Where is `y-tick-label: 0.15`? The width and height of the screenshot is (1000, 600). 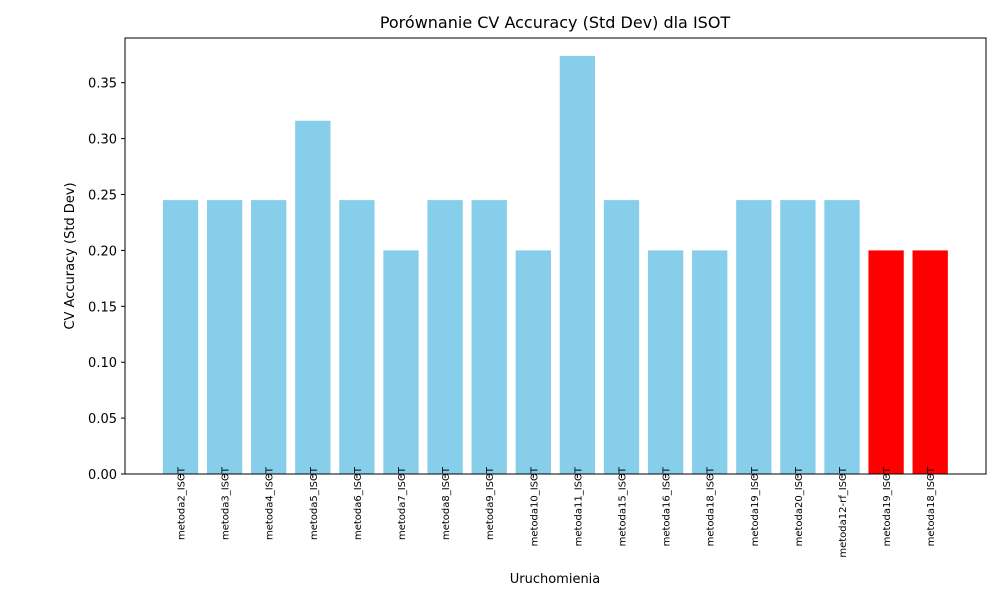 y-tick-label: 0.15 is located at coordinates (102, 307).